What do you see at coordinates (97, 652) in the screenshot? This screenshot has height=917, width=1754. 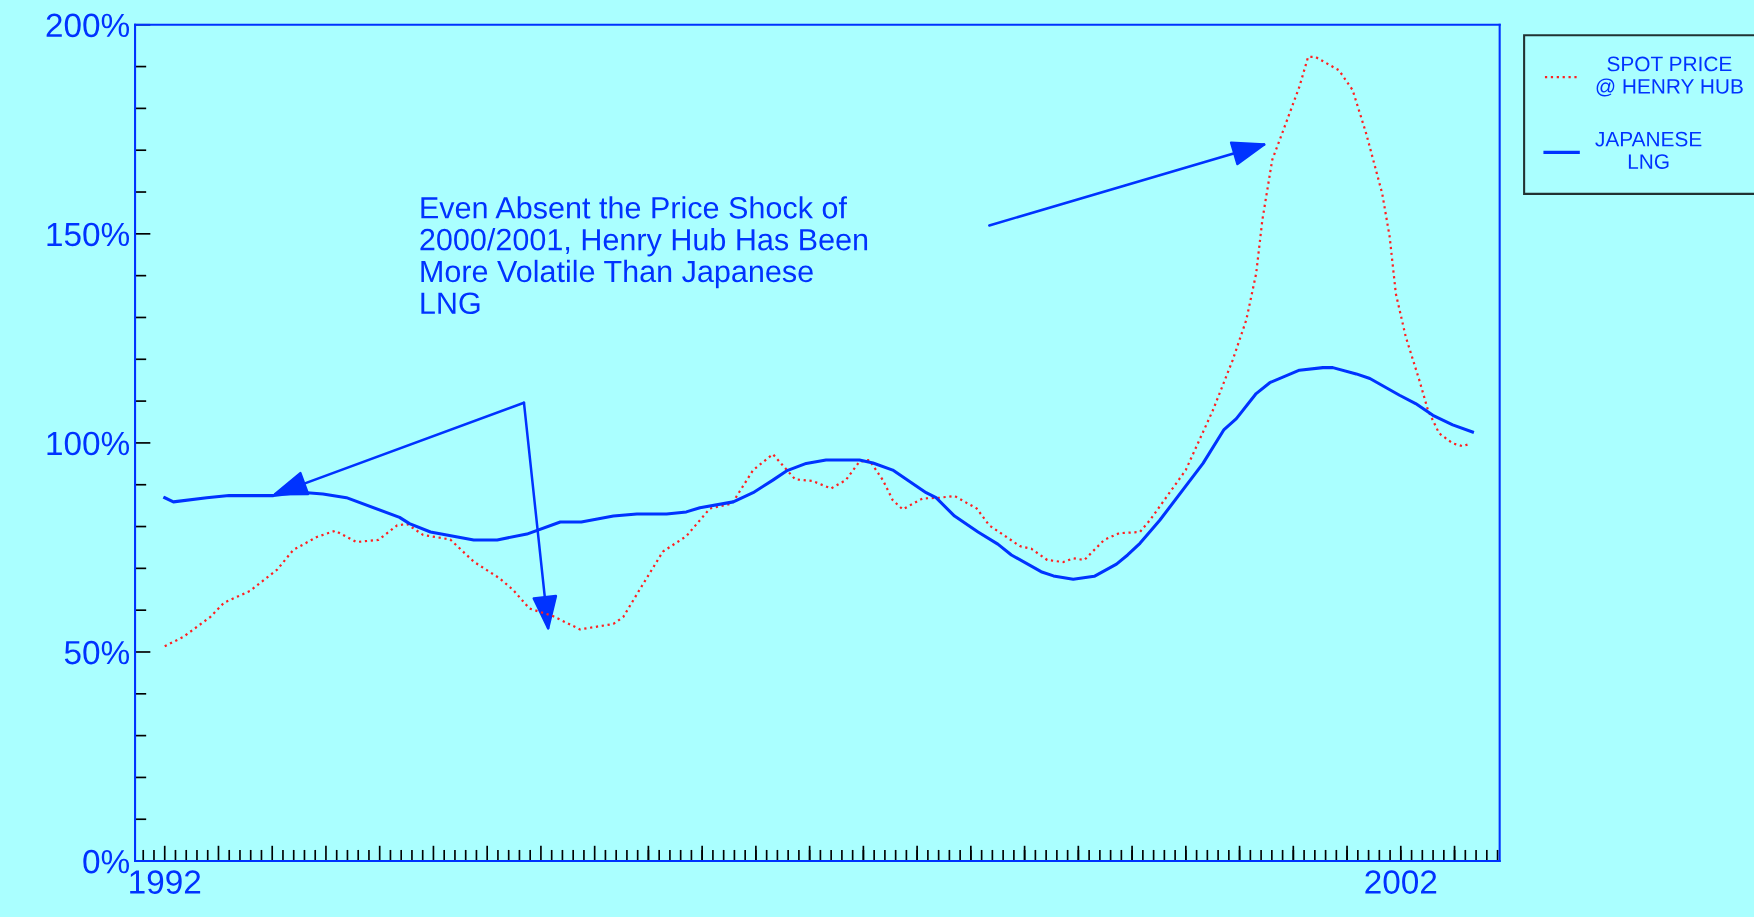 I see `y-tick-label: 50%` at bounding box center [97, 652].